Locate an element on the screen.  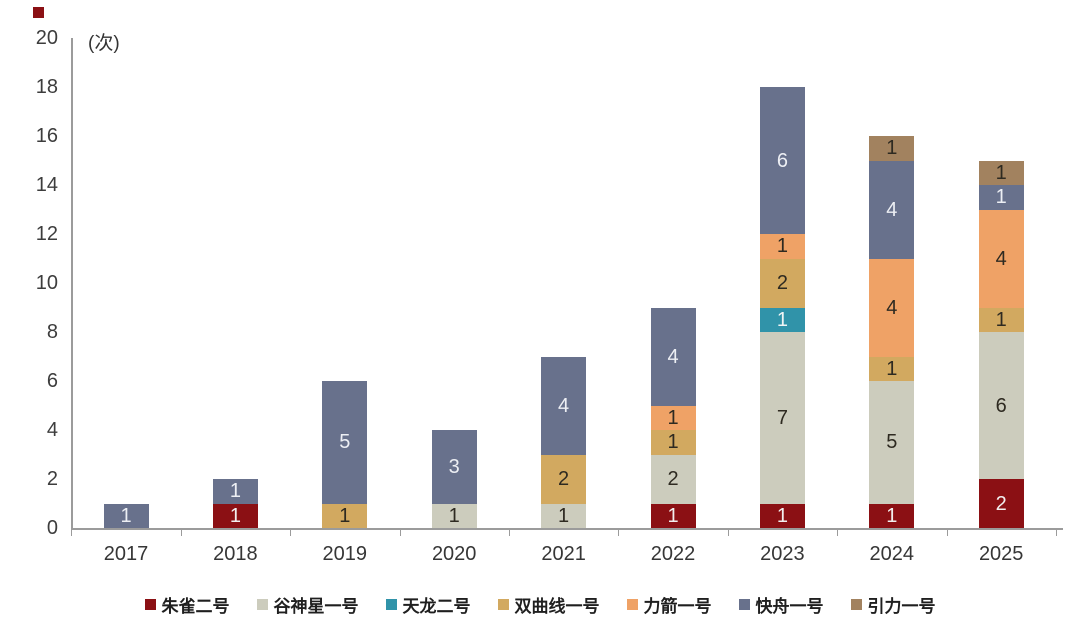
y-axis-tick-label: 12 is located at coordinates (46, 234).